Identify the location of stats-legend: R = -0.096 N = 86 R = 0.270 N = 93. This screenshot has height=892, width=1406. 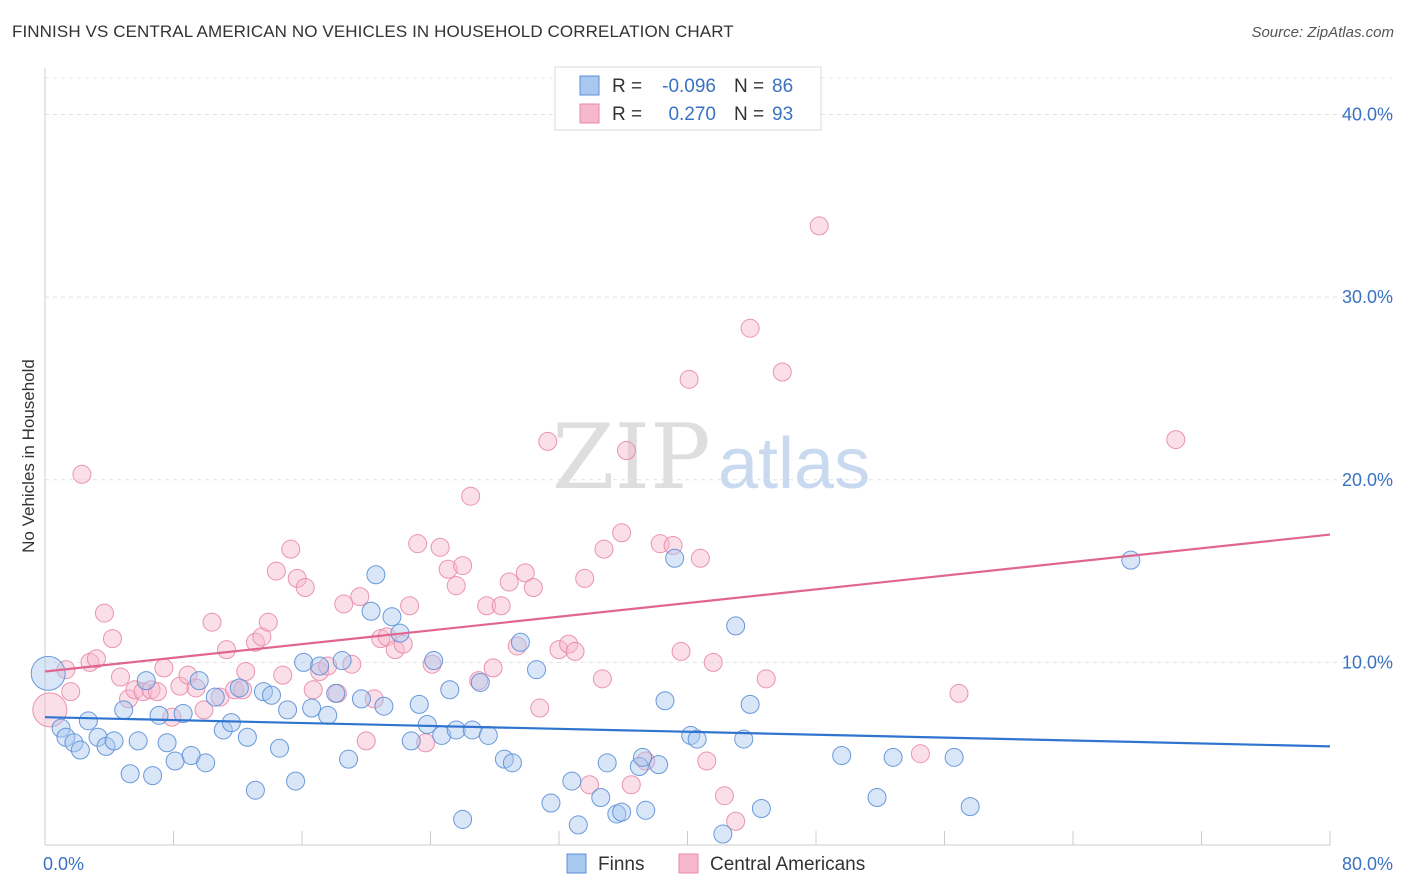
(688, 98).